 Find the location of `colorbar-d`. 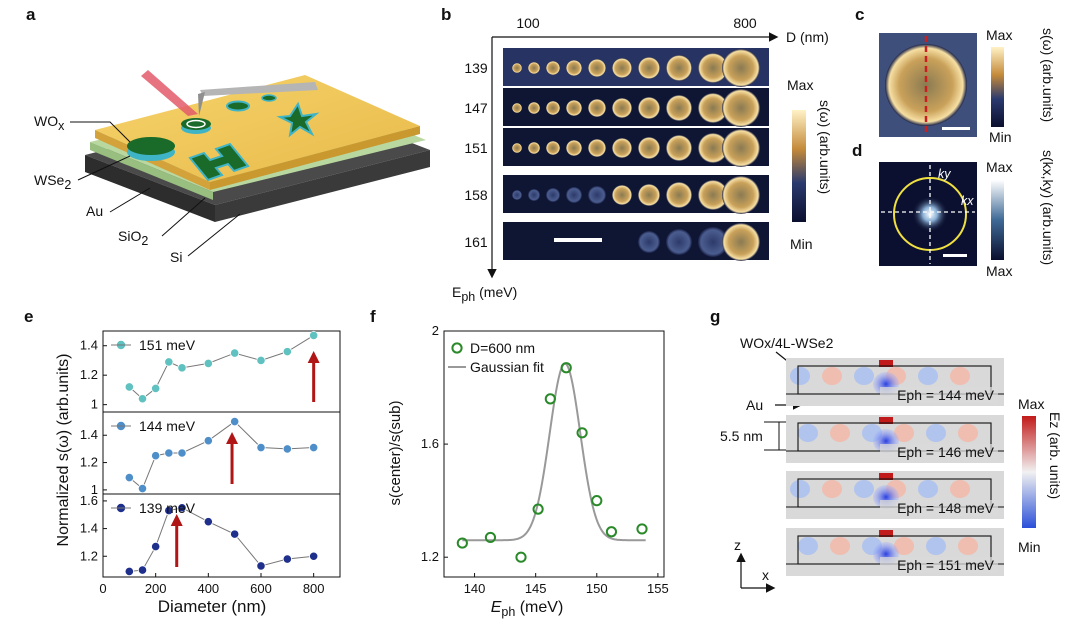

colorbar-d is located at coordinates (997, 220).